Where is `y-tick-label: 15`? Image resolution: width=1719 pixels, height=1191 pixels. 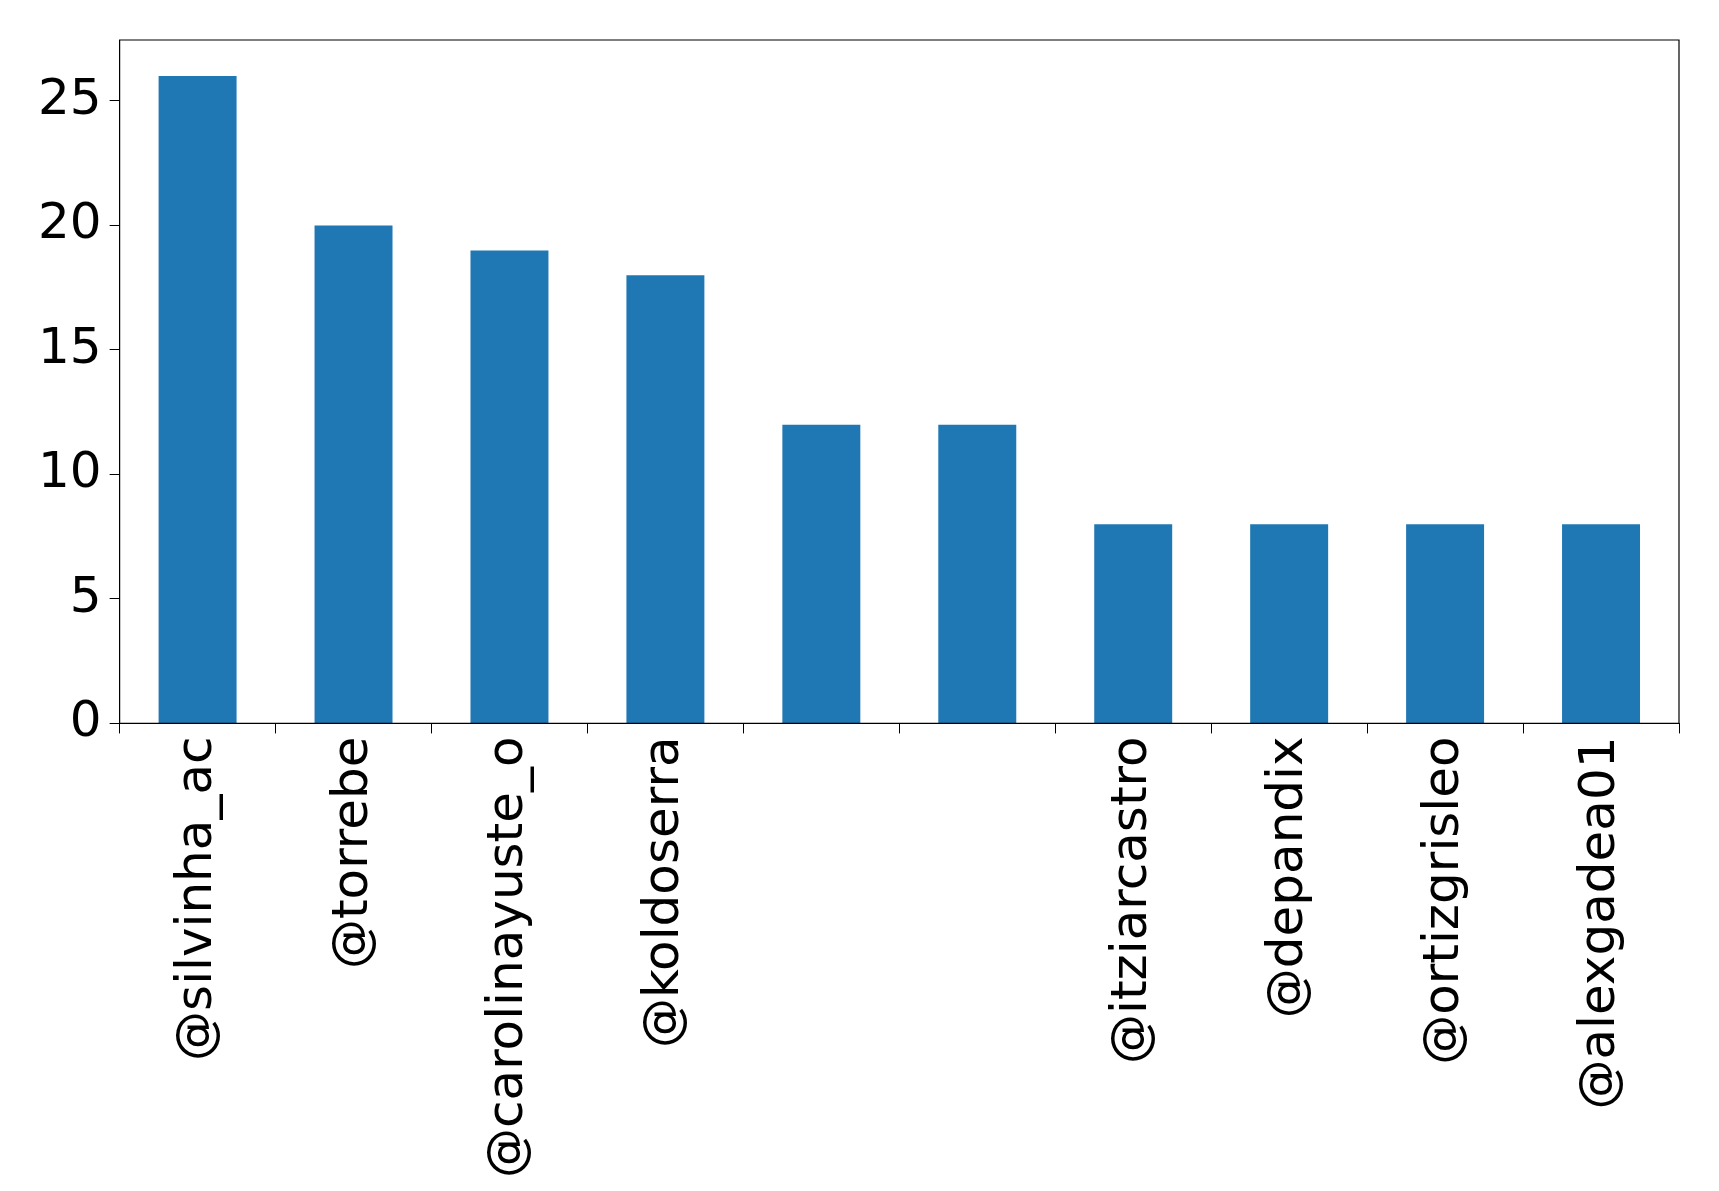
y-tick-label: 15 is located at coordinates (70, 345).